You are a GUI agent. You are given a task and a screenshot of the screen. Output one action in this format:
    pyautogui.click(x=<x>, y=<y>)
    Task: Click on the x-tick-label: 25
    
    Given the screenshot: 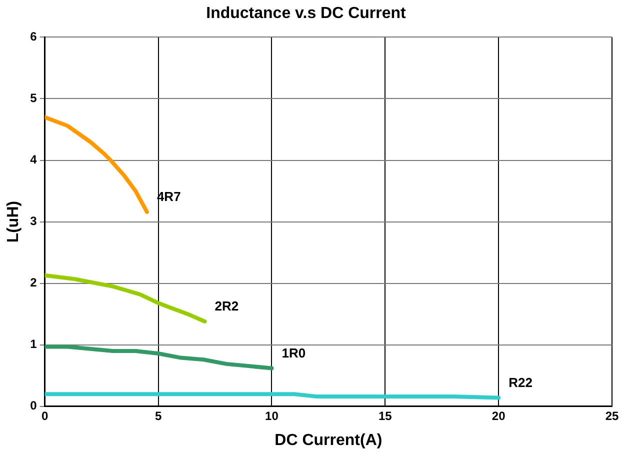 What is the action you would take?
    pyautogui.click(x=612, y=415)
    